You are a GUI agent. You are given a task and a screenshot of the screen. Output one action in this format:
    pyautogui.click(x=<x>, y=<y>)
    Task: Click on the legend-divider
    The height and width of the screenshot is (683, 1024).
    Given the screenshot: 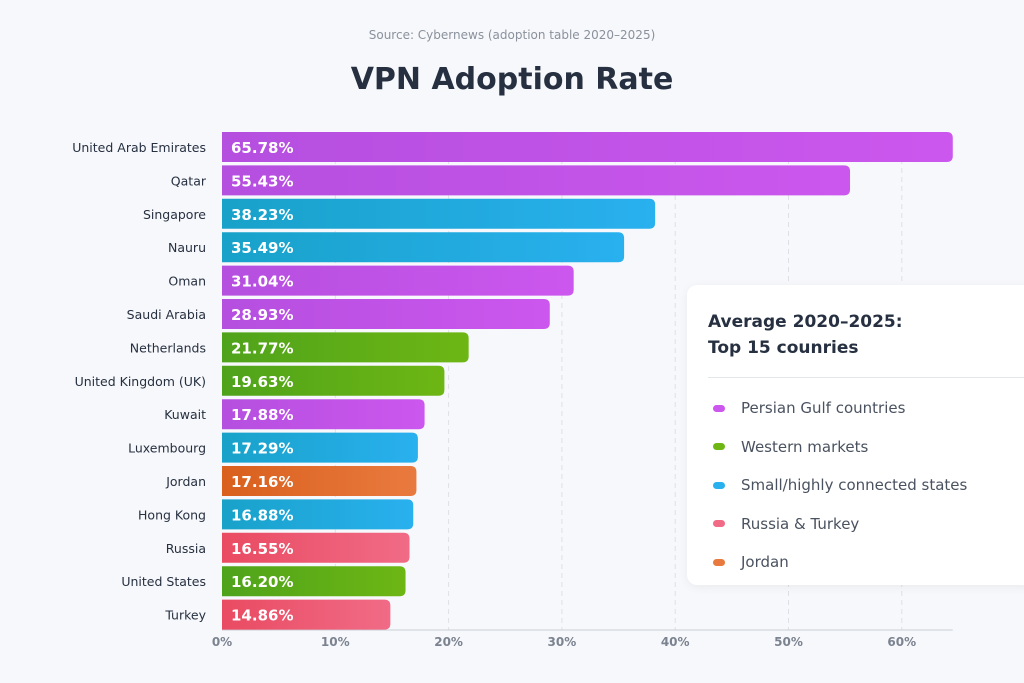 What is the action you would take?
    pyautogui.click(x=866, y=377)
    